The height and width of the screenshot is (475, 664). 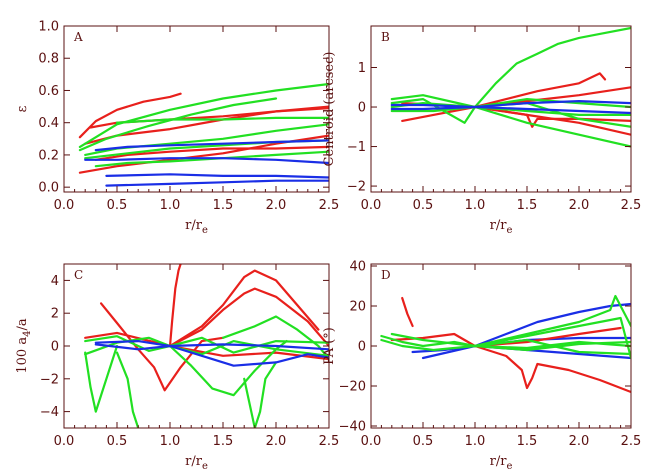 I want to click on panel-d-xtick-label: 2.0, so click(x=579, y=441).